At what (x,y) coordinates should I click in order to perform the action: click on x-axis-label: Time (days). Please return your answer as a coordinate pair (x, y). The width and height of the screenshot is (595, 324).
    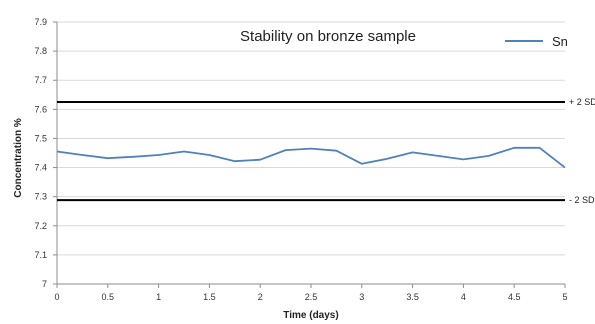
    Looking at the image, I should click on (310, 315).